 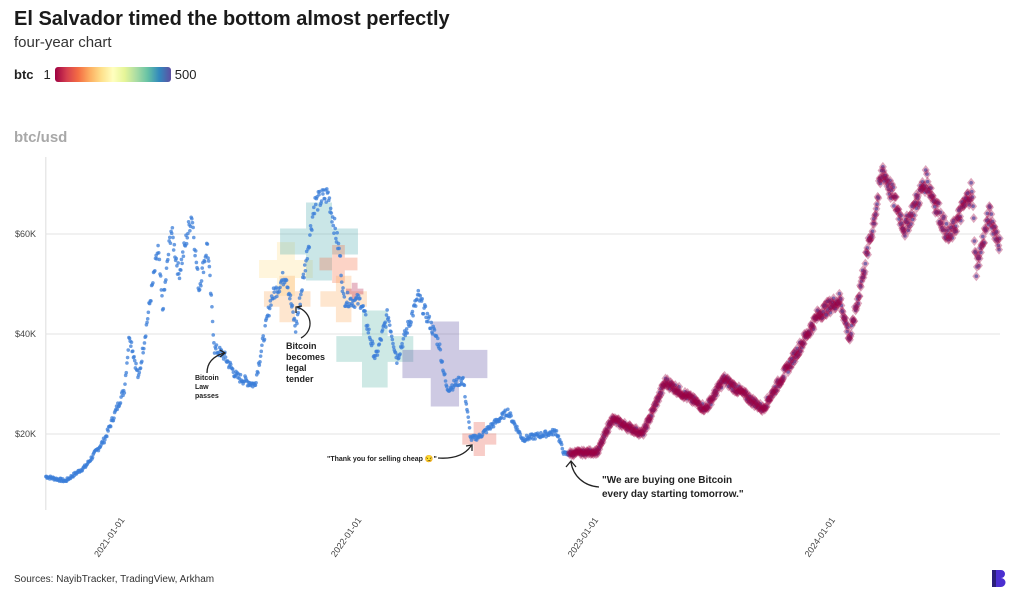 What do you see at coordinates (109, 536) in the screenshot?
I see `x-tick-label: 2021-01-01` at bounding box center [109, 536].